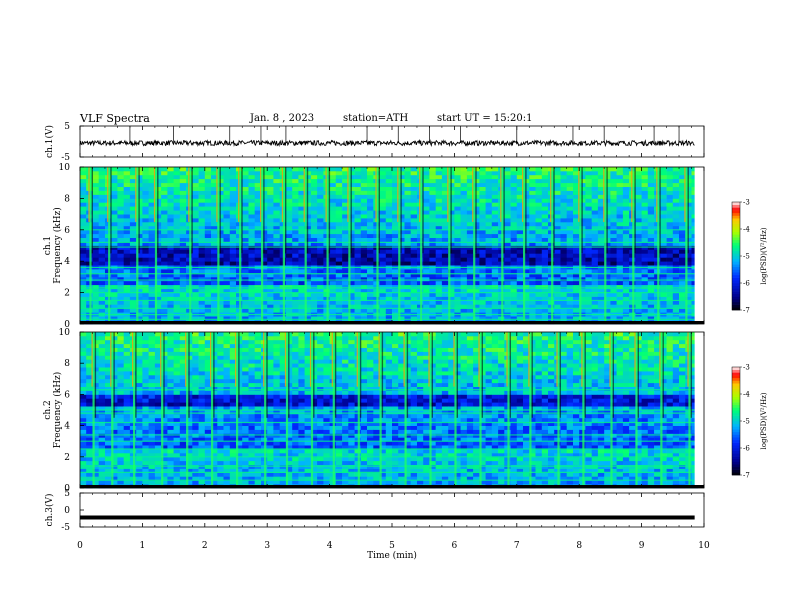 This screenshot has width=792, height=612. What do you see at coordinates (92, 210) in the screenshot?
I see `sferic-gap` at bounding box center [92, 210].